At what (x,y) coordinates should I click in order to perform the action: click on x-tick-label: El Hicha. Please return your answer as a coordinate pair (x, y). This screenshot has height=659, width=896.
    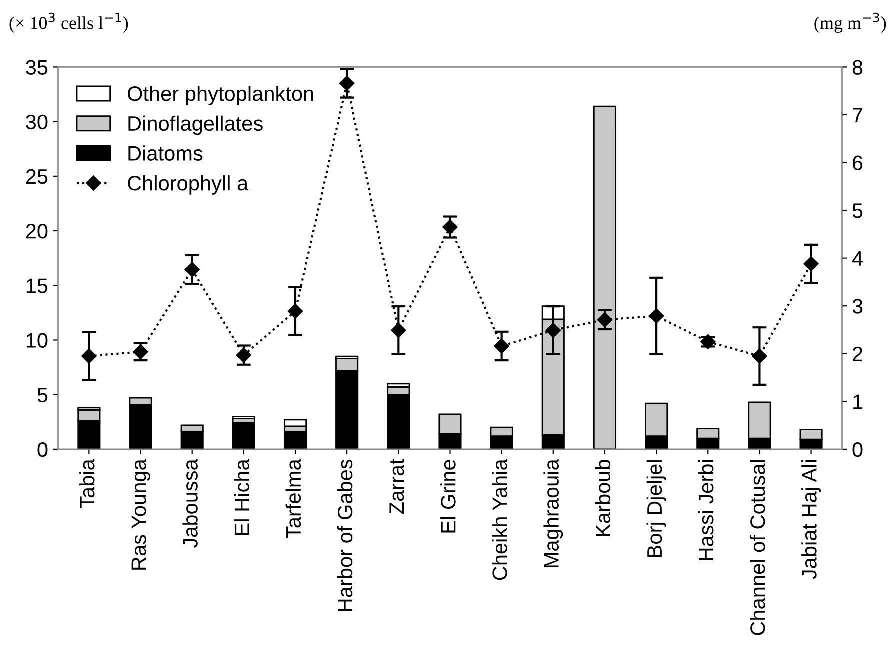
    Looking at the image, I should click on (242, 497).